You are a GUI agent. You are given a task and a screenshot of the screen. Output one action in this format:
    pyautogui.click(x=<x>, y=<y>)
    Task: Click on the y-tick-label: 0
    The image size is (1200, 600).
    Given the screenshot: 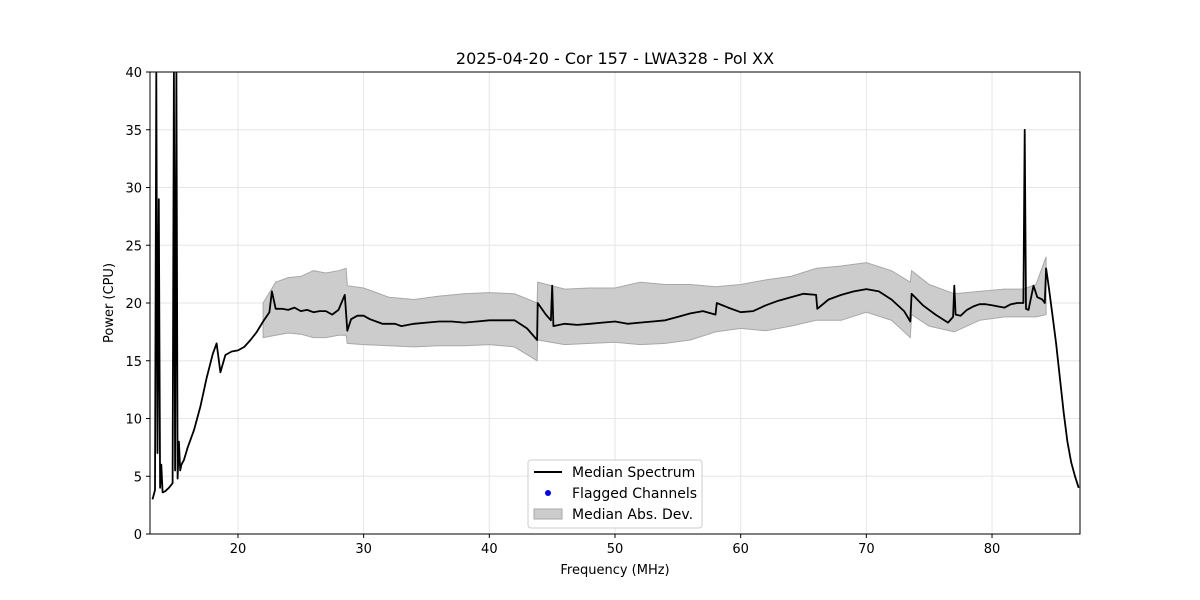 What is the action you would take?
    pyautogui.click(x=138, y=535)
    